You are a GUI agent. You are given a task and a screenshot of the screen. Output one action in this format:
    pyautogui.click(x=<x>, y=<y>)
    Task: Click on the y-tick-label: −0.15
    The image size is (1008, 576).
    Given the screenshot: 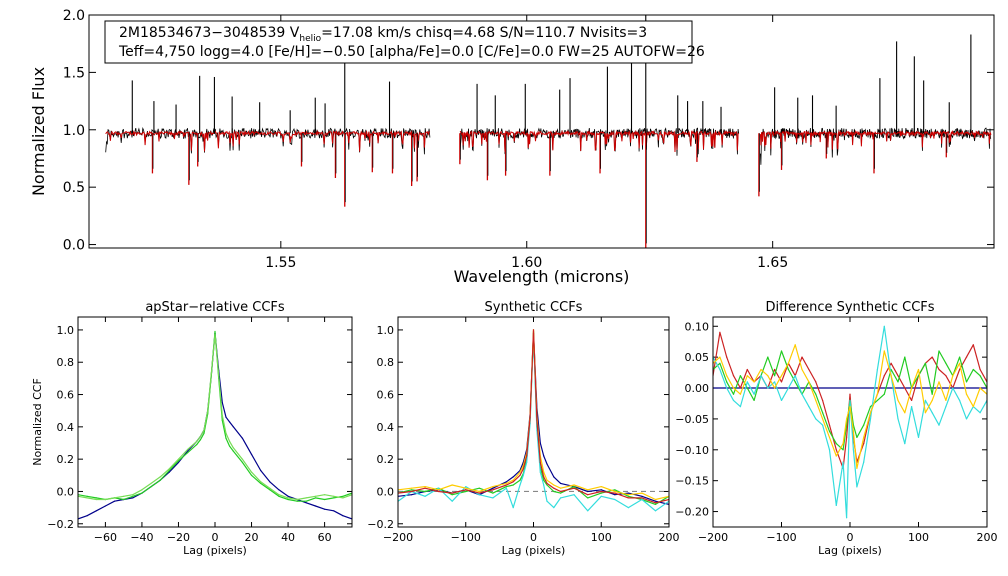 What is the action you would take?
    pyautogui.click(x=692, y=481)
    